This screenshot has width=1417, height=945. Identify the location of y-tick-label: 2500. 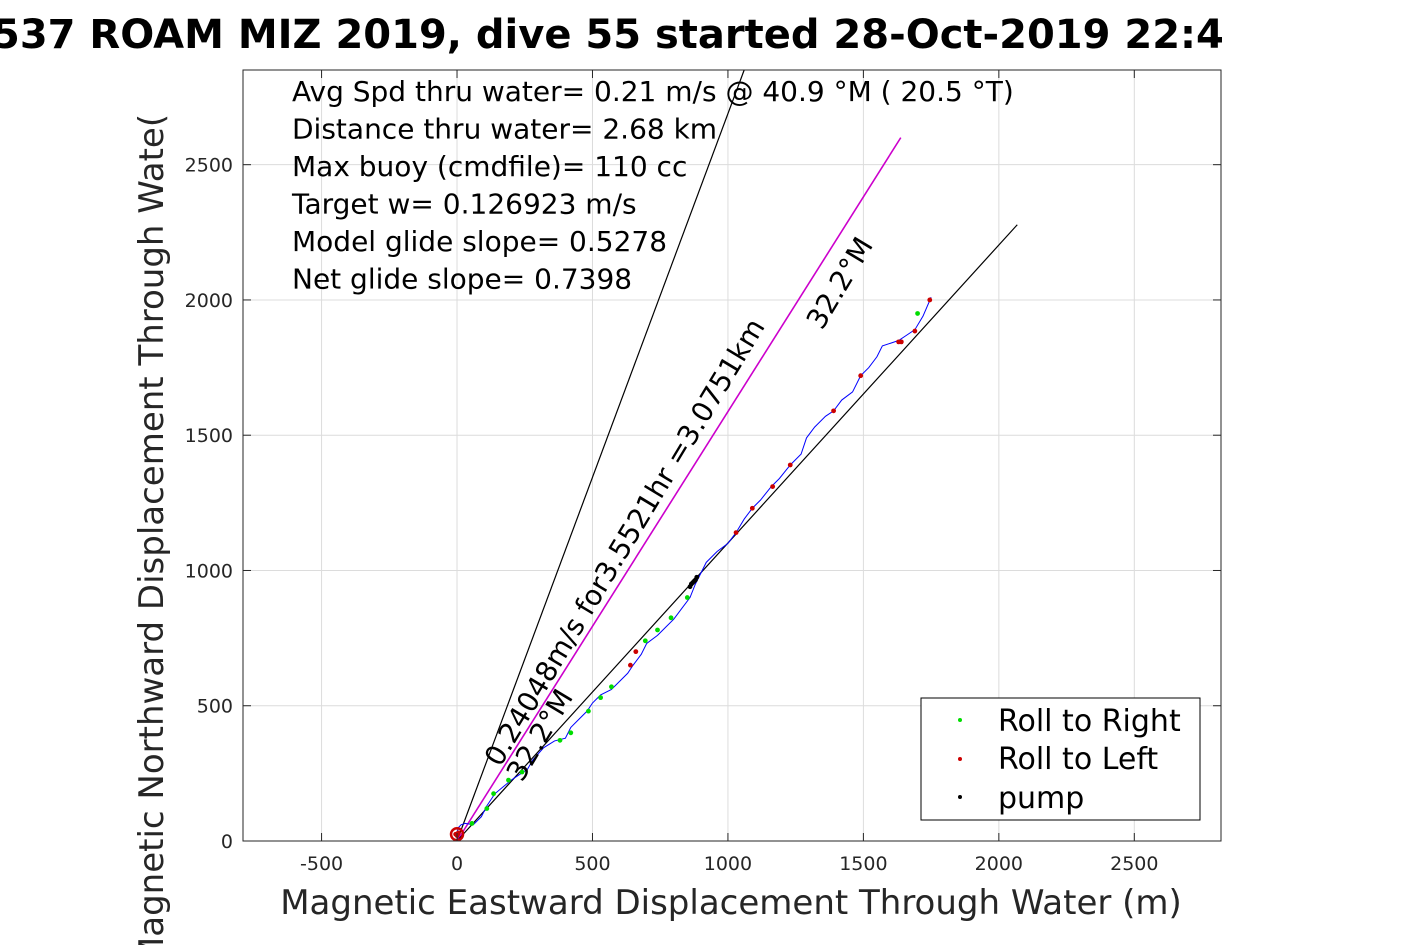
(209, 166).